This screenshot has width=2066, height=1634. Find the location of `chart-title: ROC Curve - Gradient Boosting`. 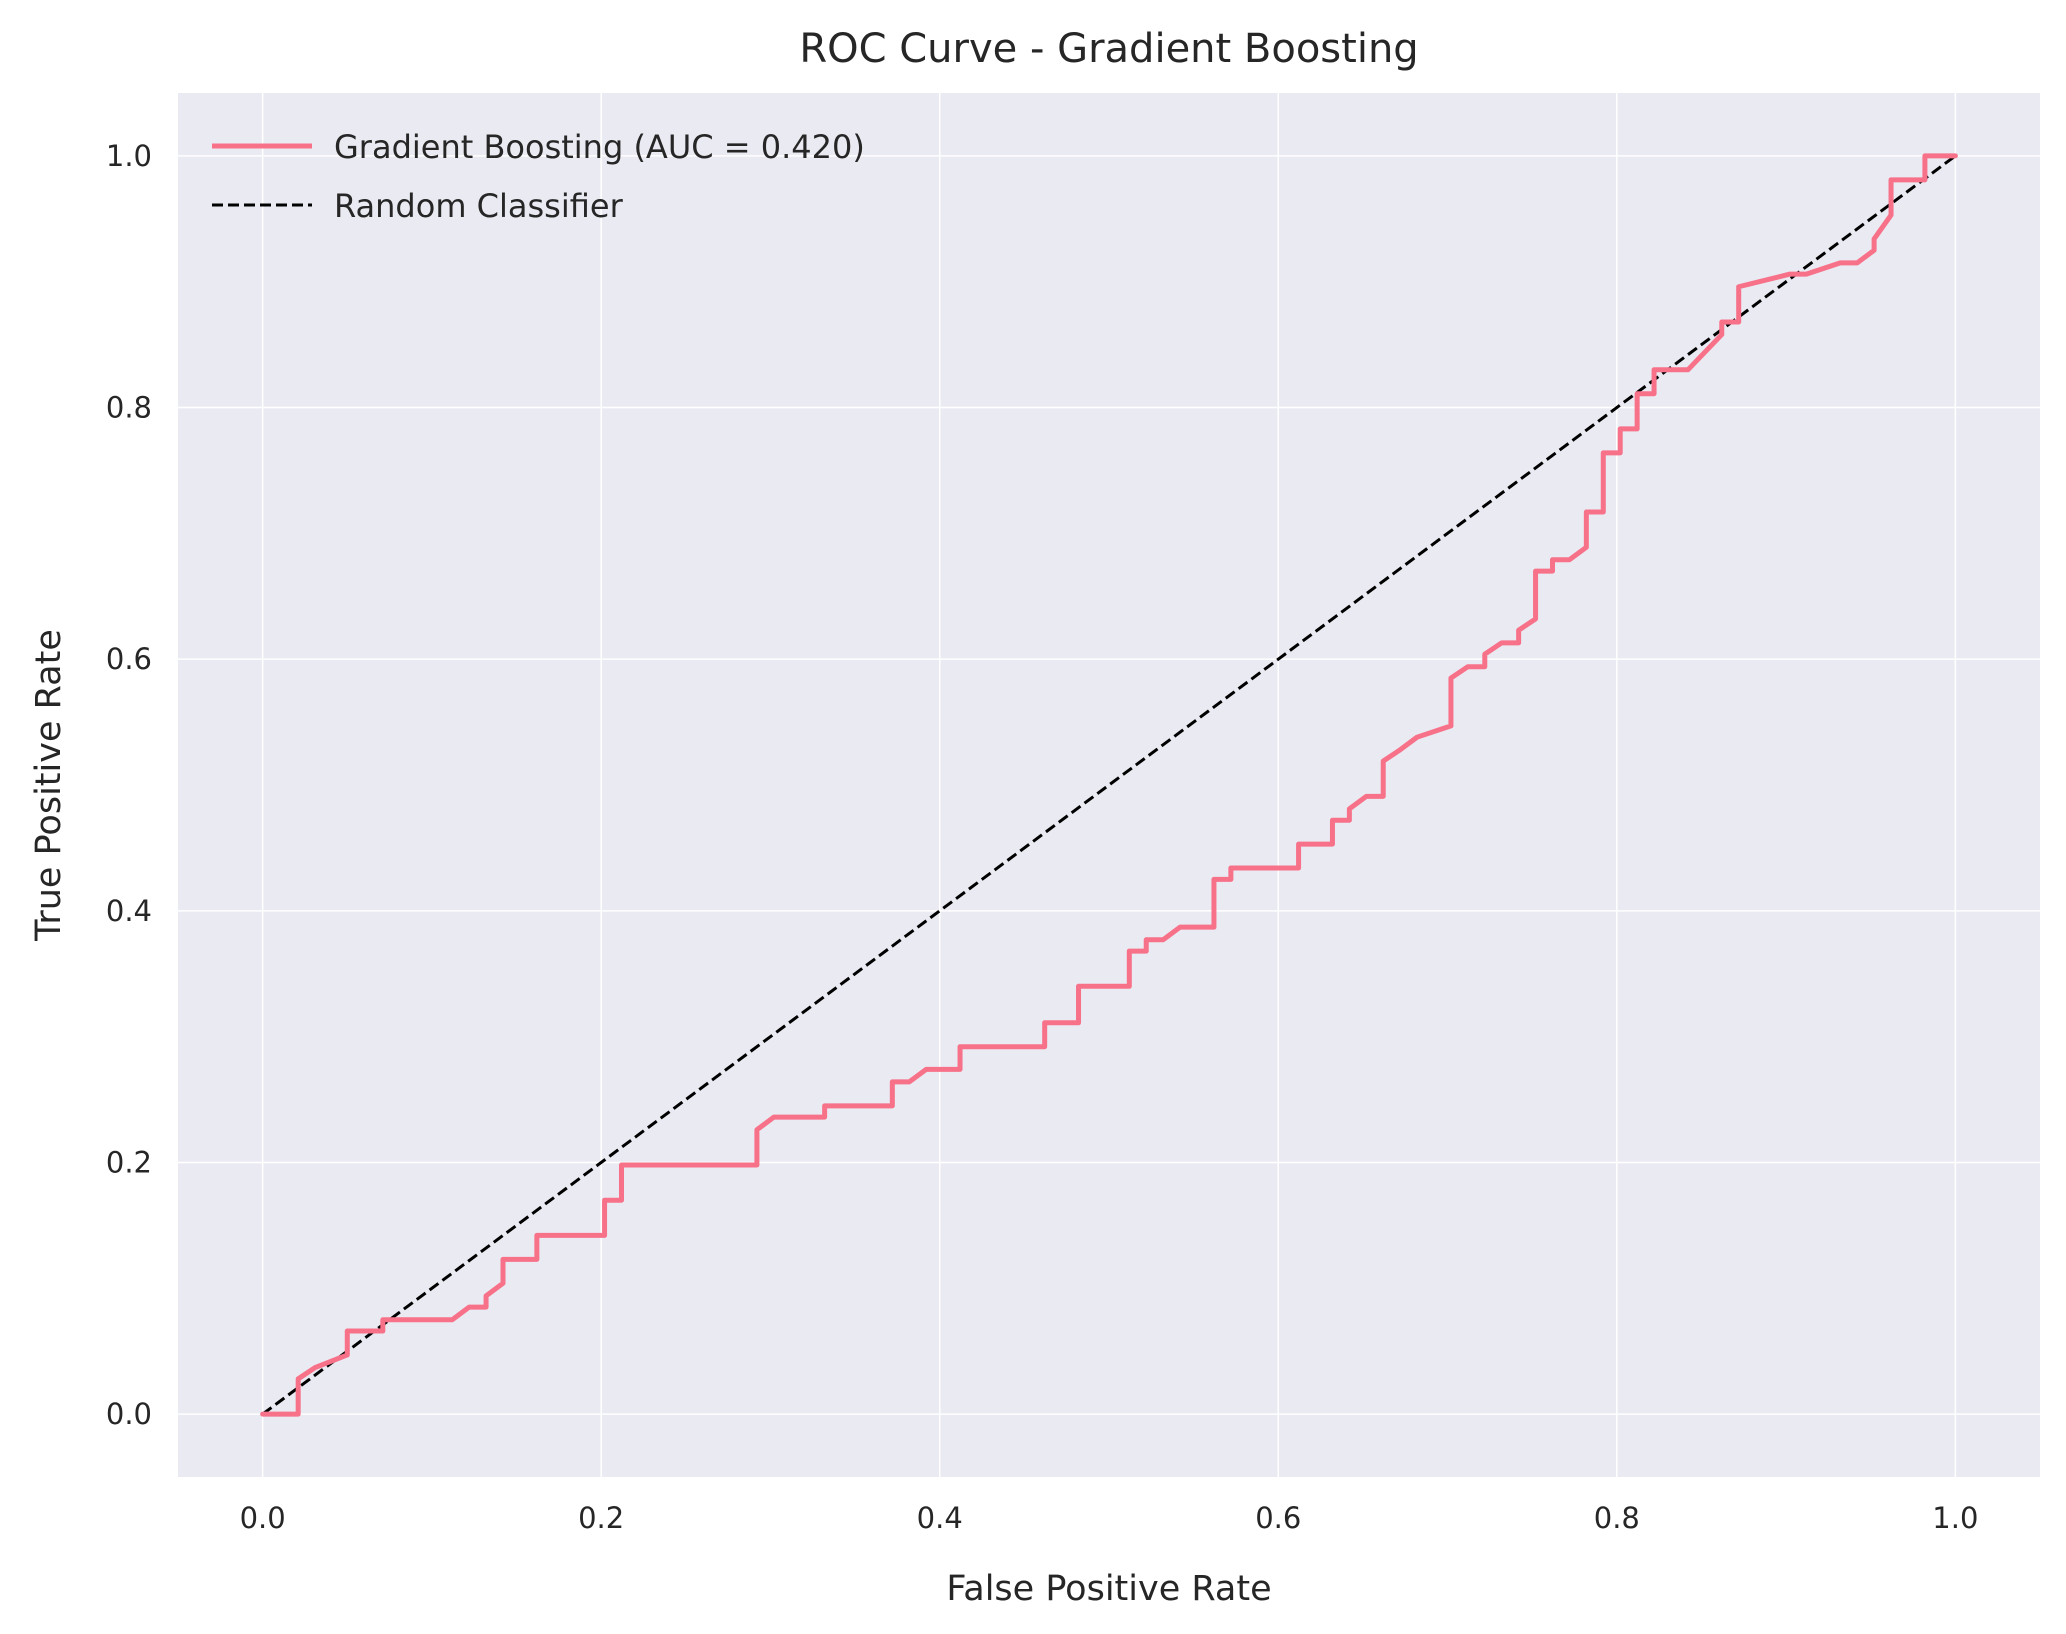

chart-title: ROC Curve - Gradient Boosting is located at coordinates (1108, 49).